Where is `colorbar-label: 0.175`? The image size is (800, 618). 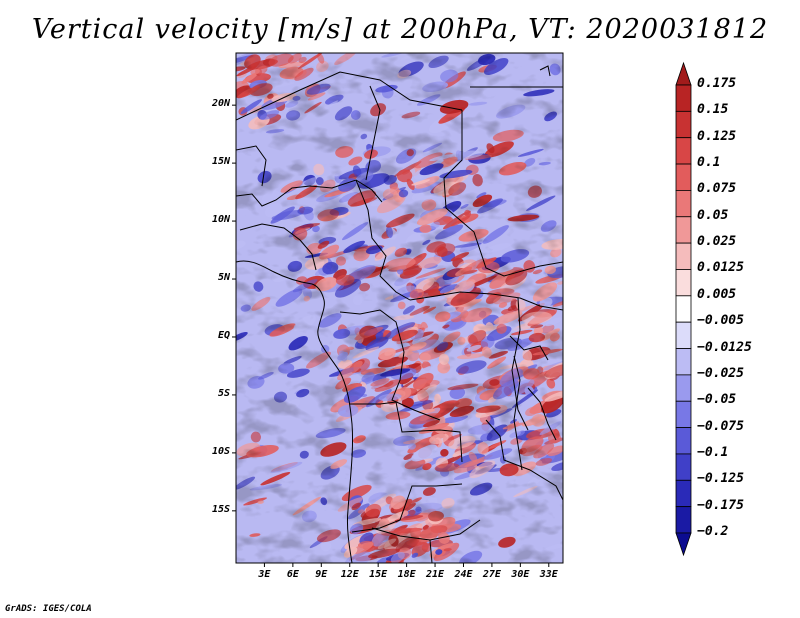
colorbar-label: 0.175 is located at coordinates (717, 83).